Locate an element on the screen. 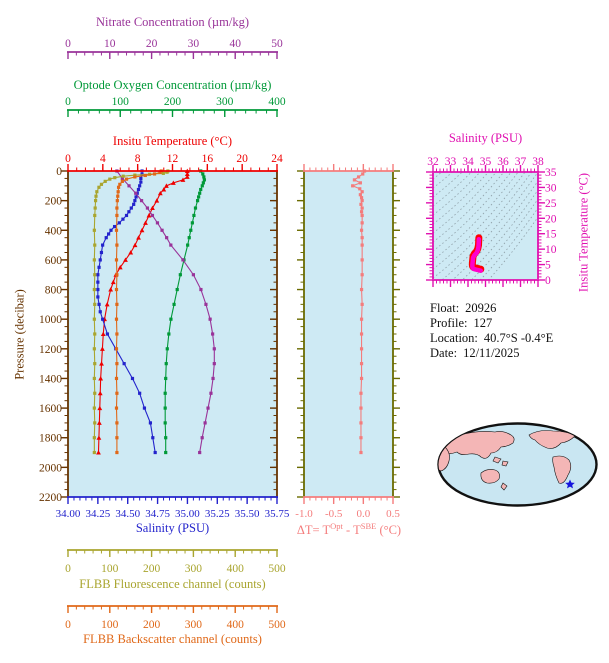 Image resolution: width=609 pixels, height=663 pixels. date-value: 12/11/2025 is located at coordinates (491, 353).